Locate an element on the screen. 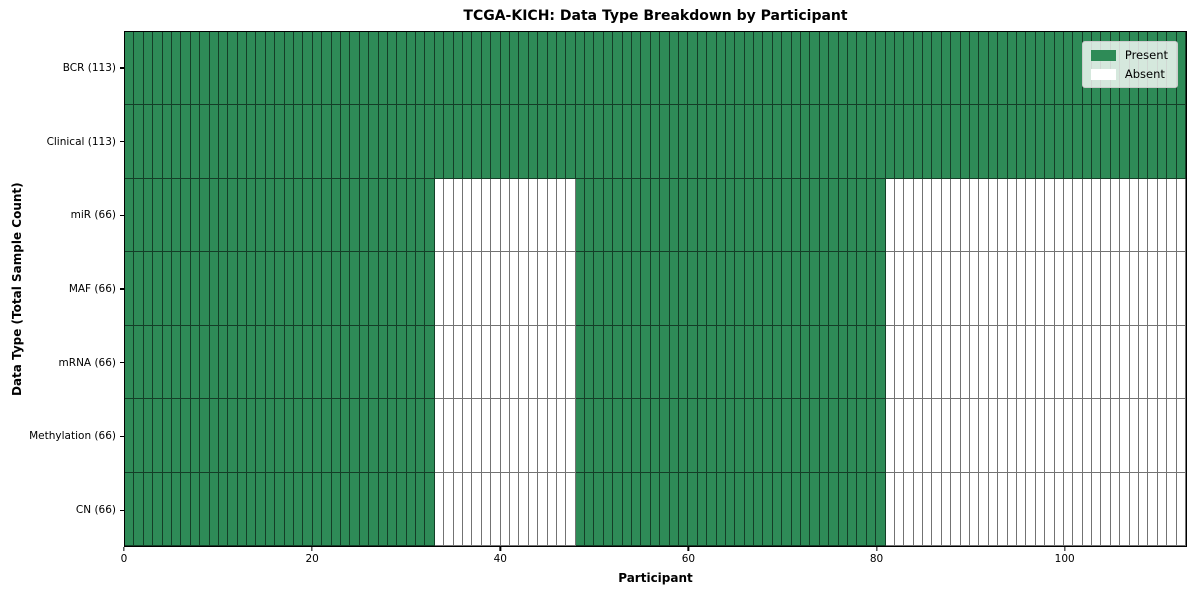 The image size is (1200, 600). y-tick: Methylation (66) is located at coordinates (62, 437).